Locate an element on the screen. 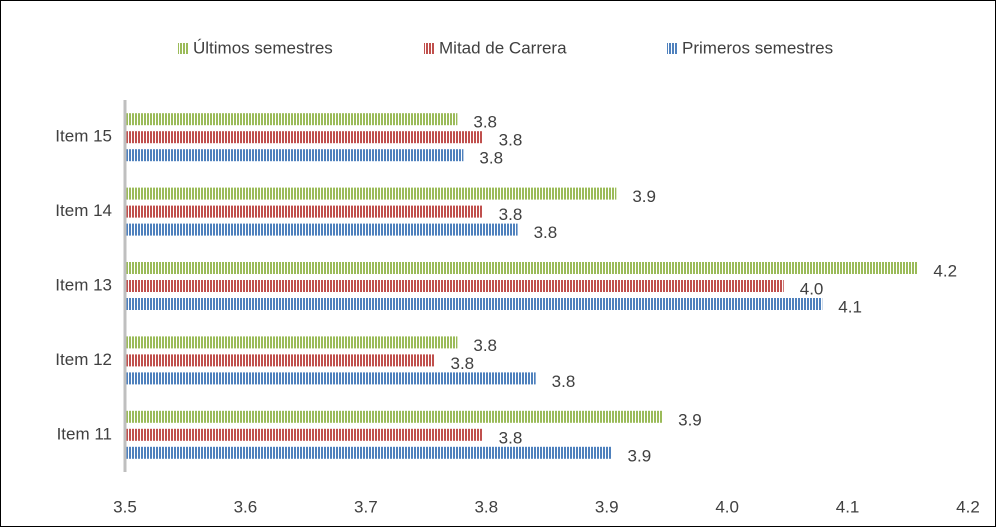 The image size is (997, 528). x-tick-label: 3.5 is located at coordinates (125, 506).